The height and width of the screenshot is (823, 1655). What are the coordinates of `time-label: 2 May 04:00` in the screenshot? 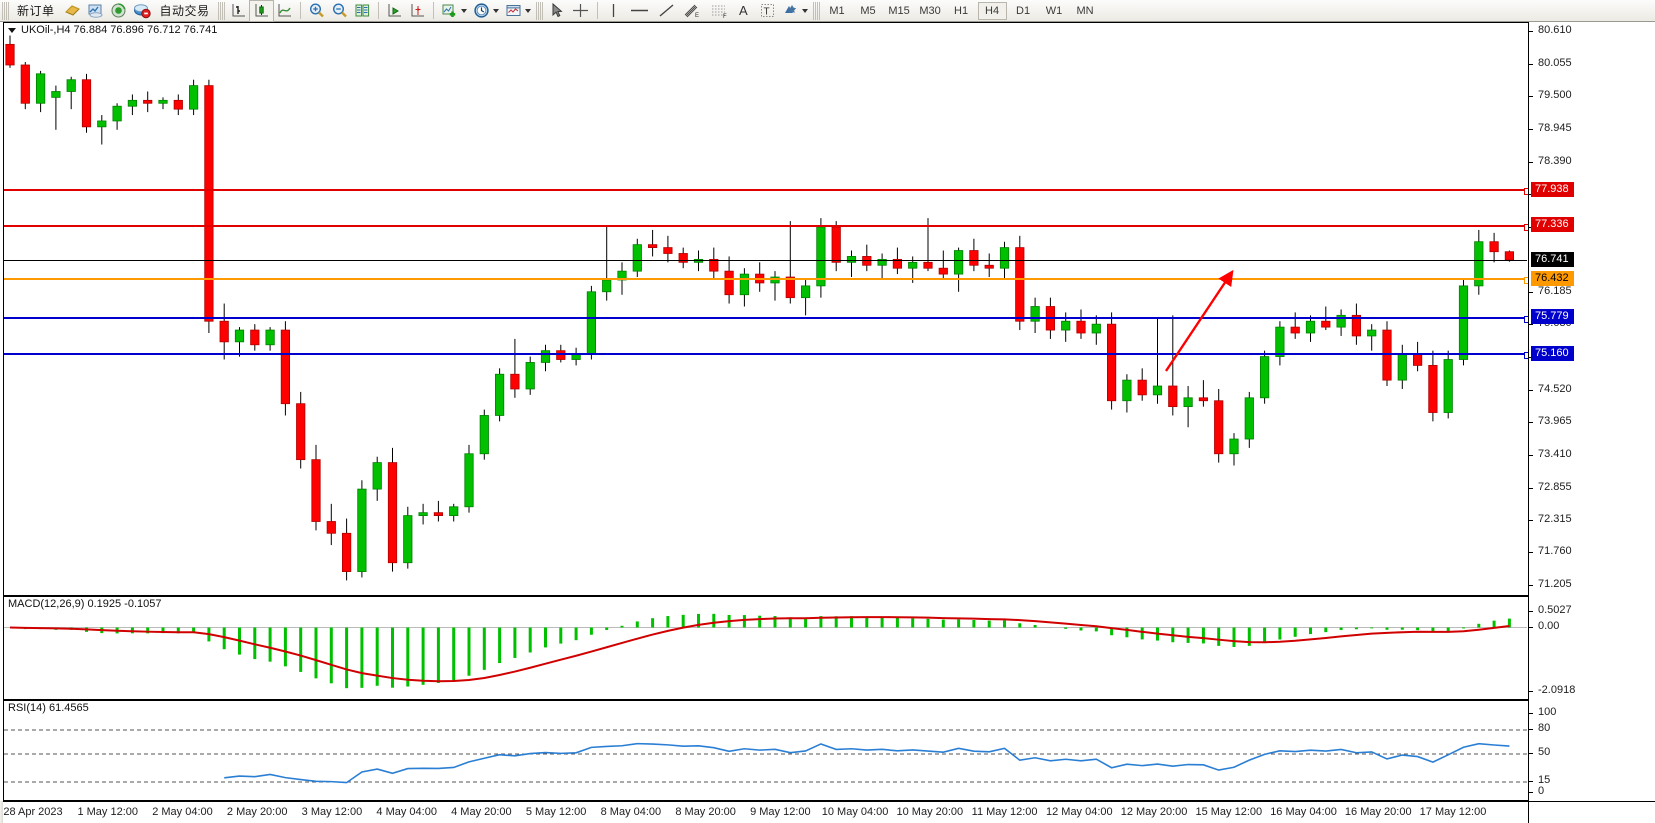 It's located at (182, 812).